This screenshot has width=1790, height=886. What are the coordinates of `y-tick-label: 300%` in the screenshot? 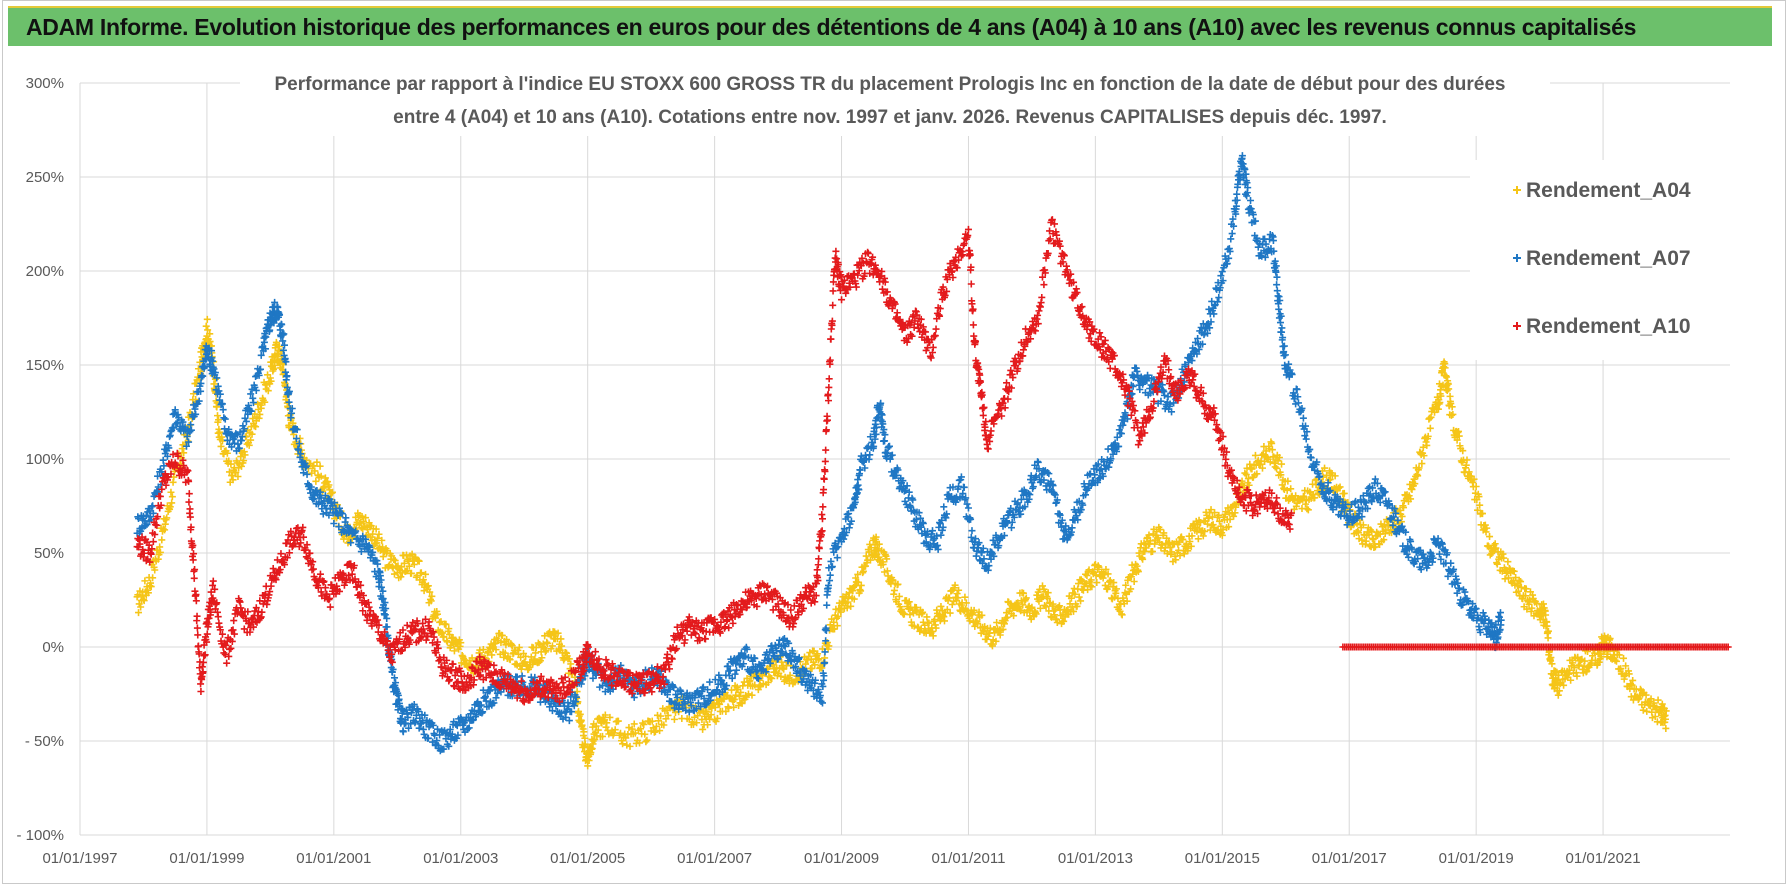 It's located at (45, 83).